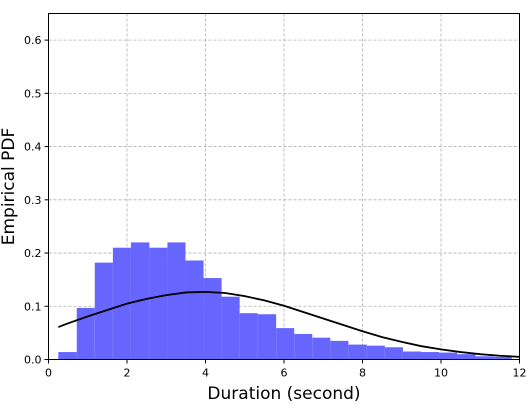 The height and width of the screenshot is (416, 527). I want to click on y-axis-label: Empirical PDF, so click(9, 187).